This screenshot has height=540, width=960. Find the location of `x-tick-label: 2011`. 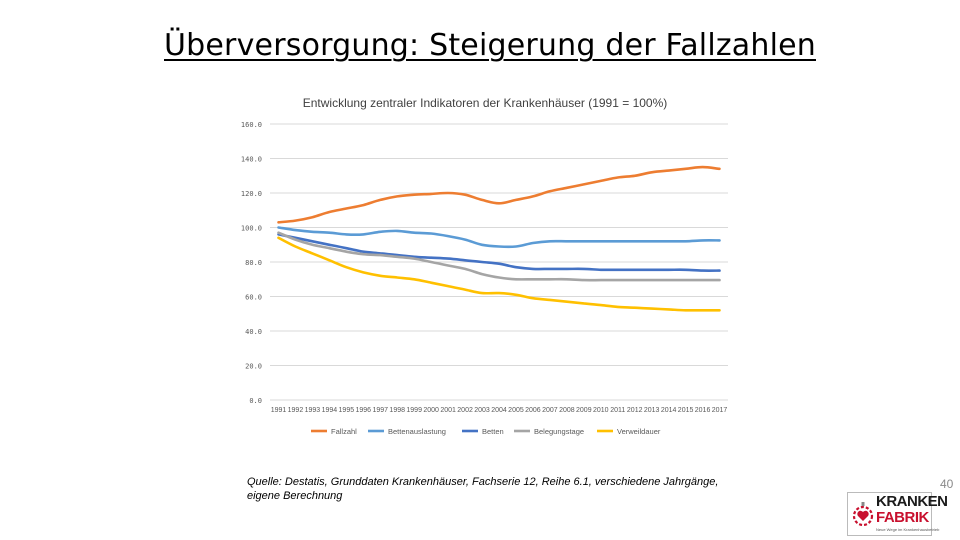

x-tick-label: 2011 is located at coordinates (617, 410).